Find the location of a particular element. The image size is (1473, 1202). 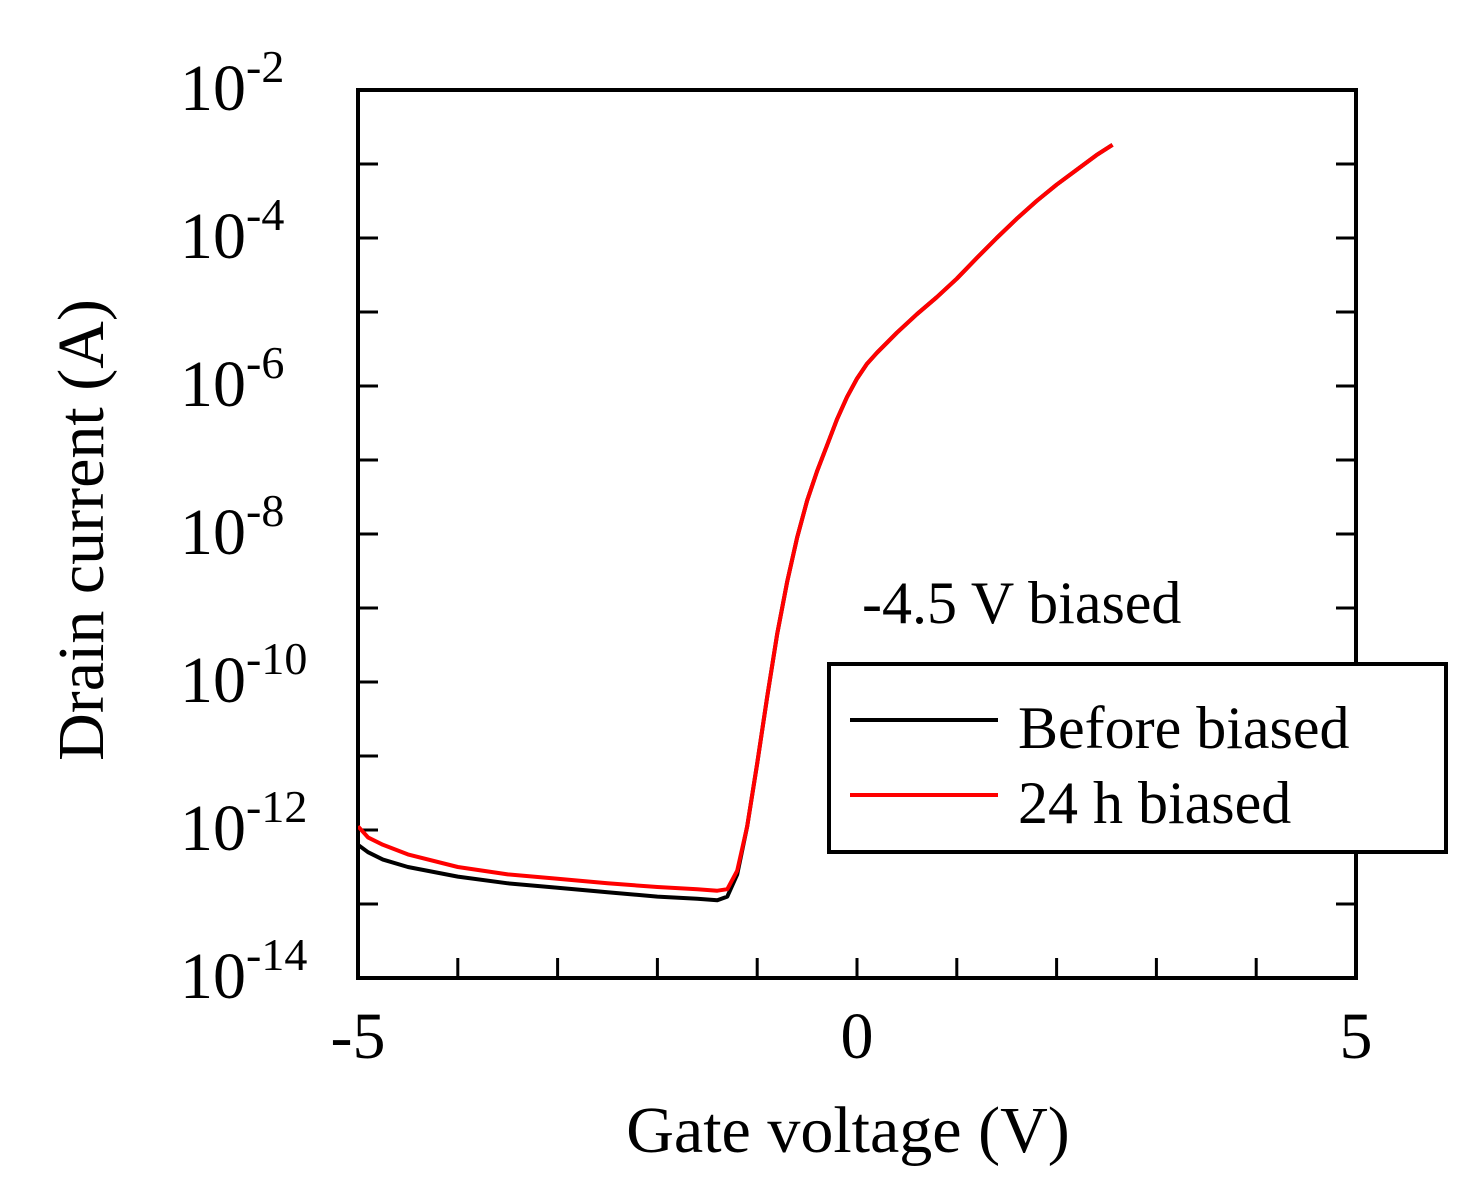

y-tick-label: 10⁻² is located at coordinates (232, 83).